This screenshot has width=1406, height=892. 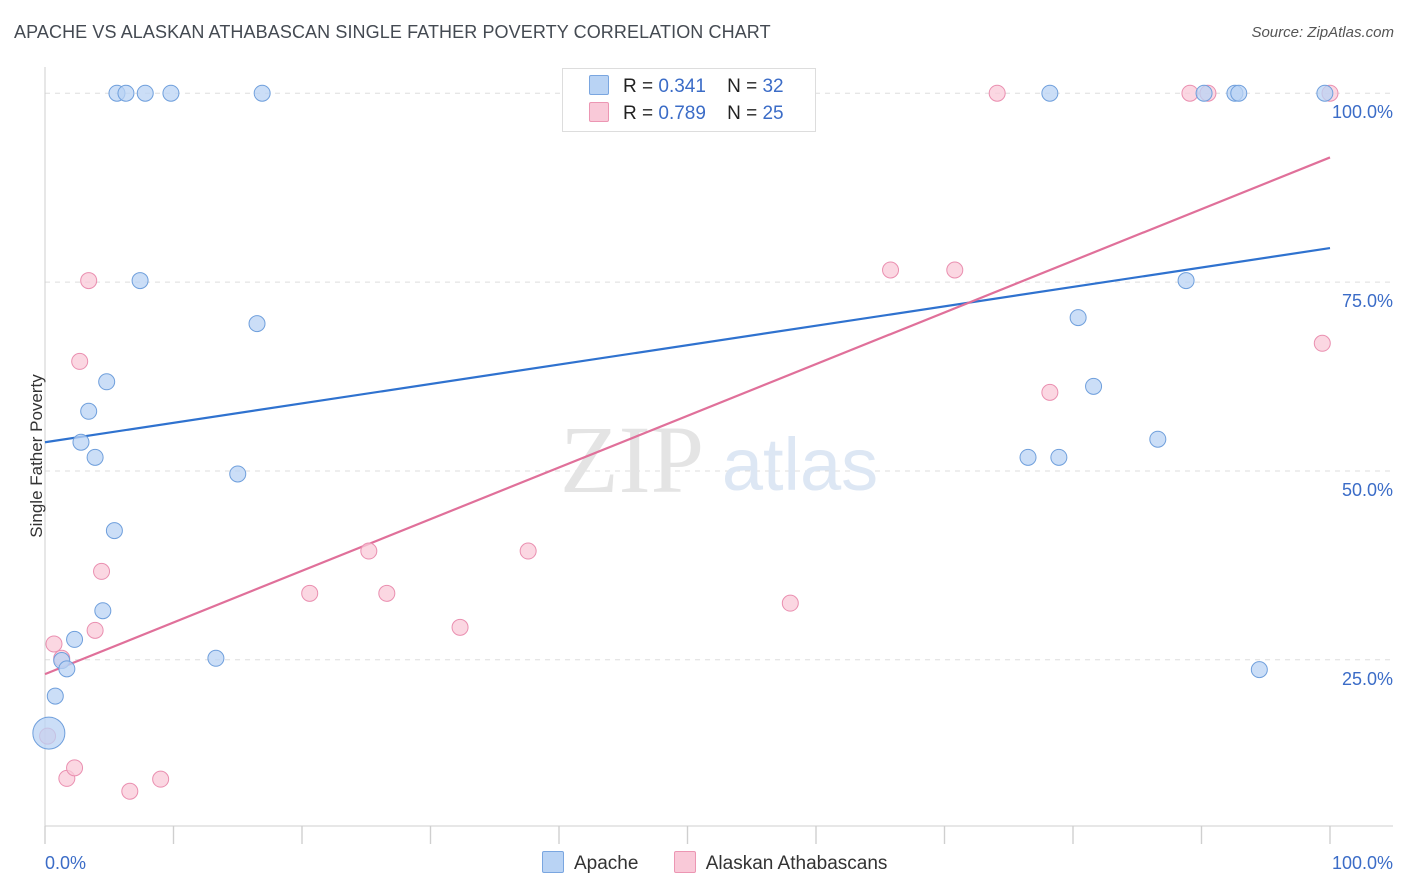 I want to click on legend-item-apache: Apache, so click(x=590, y=863).